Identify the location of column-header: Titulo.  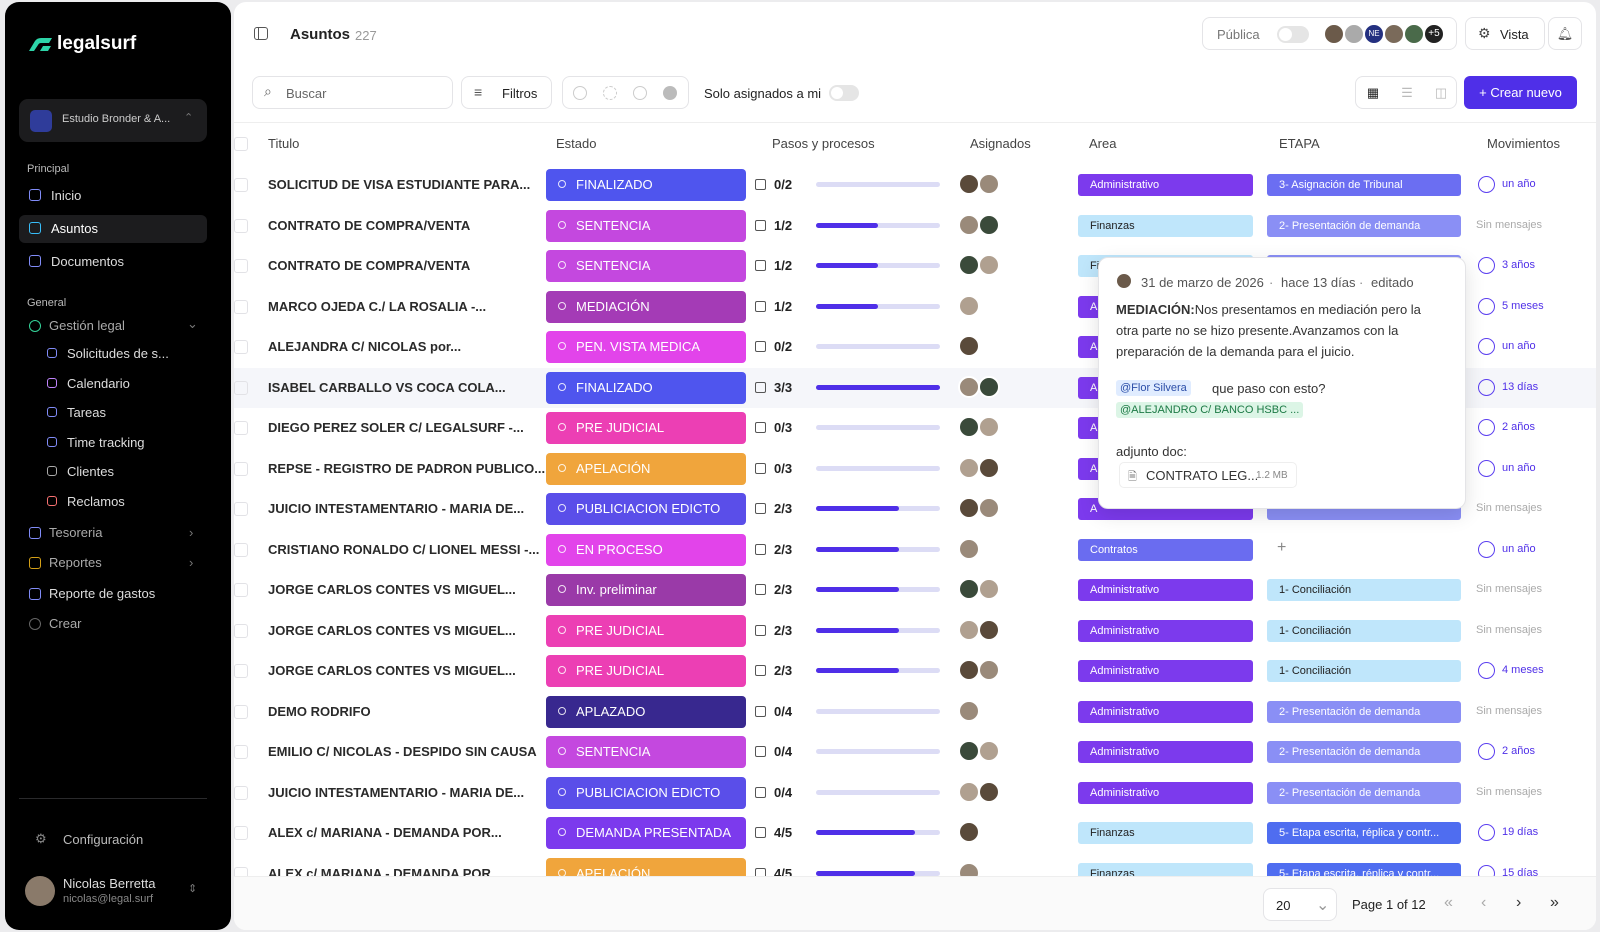
(284, 143).